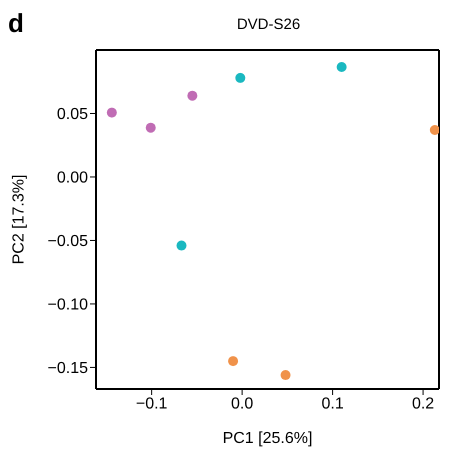  Describe the element at coordinates (68, 369) in the screenshot. I see `y-tick-label: −0.15` at that location.